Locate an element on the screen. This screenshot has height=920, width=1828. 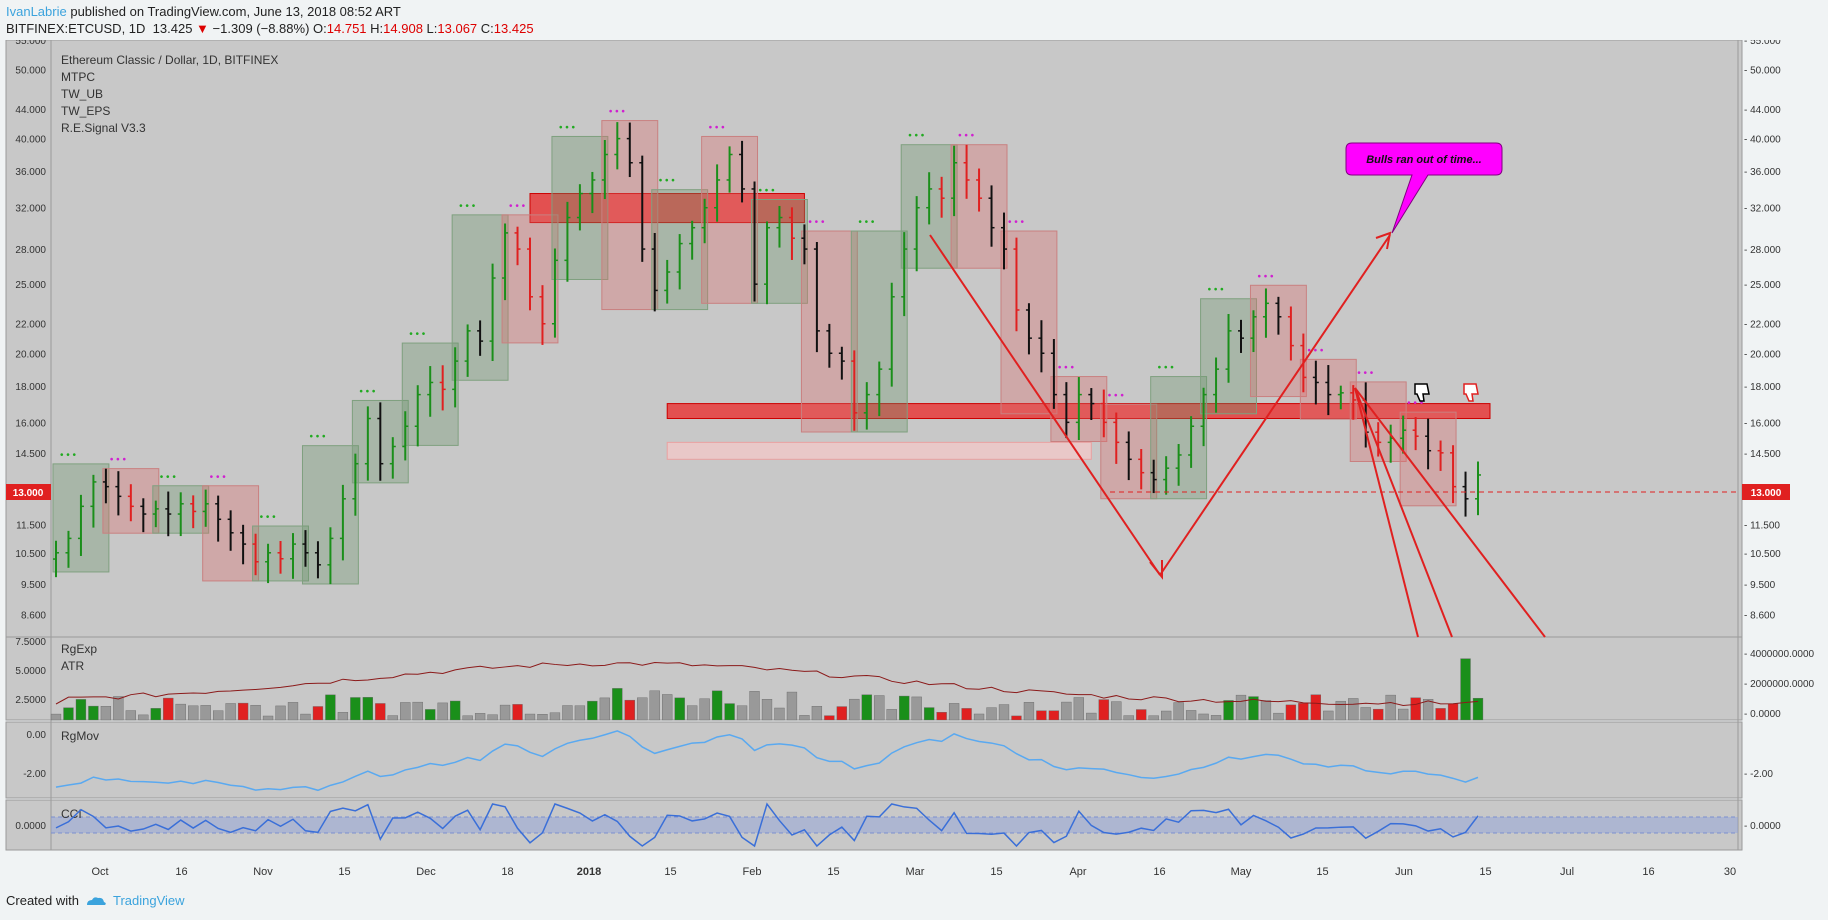
high-label: H: is located at coordinates (377, 28).